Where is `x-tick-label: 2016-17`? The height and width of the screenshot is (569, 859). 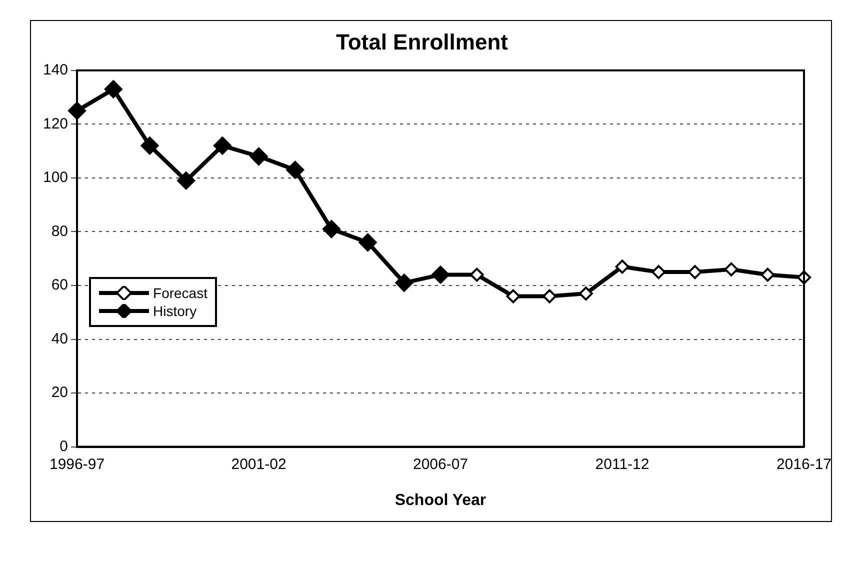
x-tick-label: 2016-17 is located at coordinates (804, 464).